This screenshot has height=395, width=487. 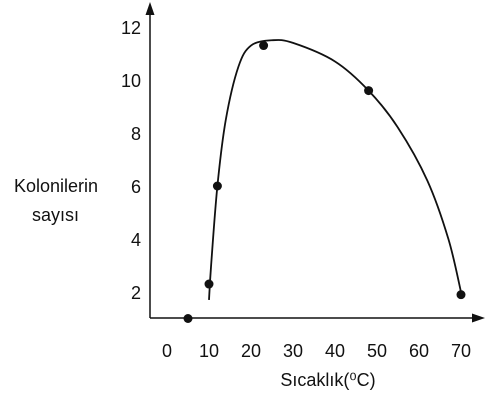 I want to click on y-tick-label: 2, so click(x=136, y=293).